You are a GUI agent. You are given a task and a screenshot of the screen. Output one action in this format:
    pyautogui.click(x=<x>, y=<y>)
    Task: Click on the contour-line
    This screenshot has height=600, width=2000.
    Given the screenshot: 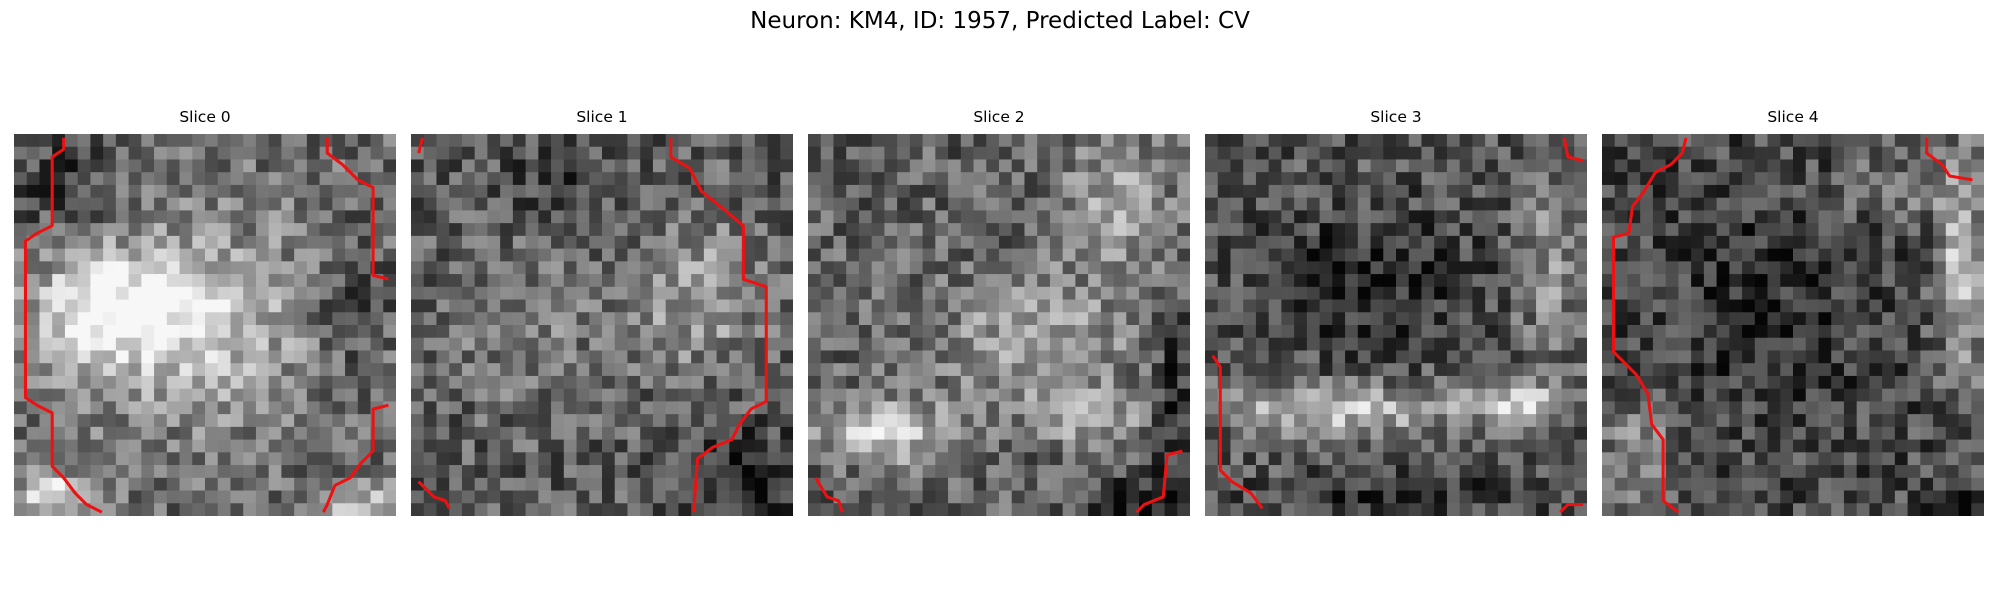 What is the action you would take?
    pyautogui.click(x=434, y=495)
    